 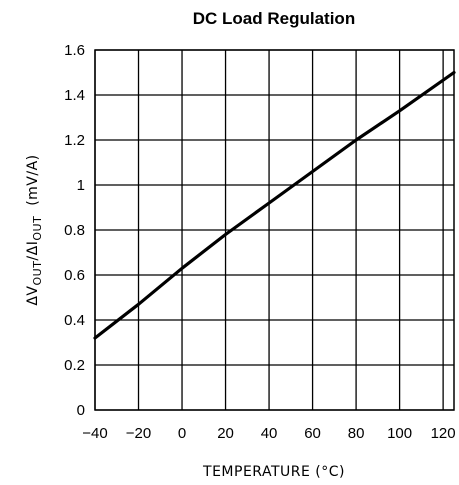 What do you see at coordinates (33, 296) in the screenshot?
I see `y-label-prefix: ΔV` at bounding box center [33, 296].